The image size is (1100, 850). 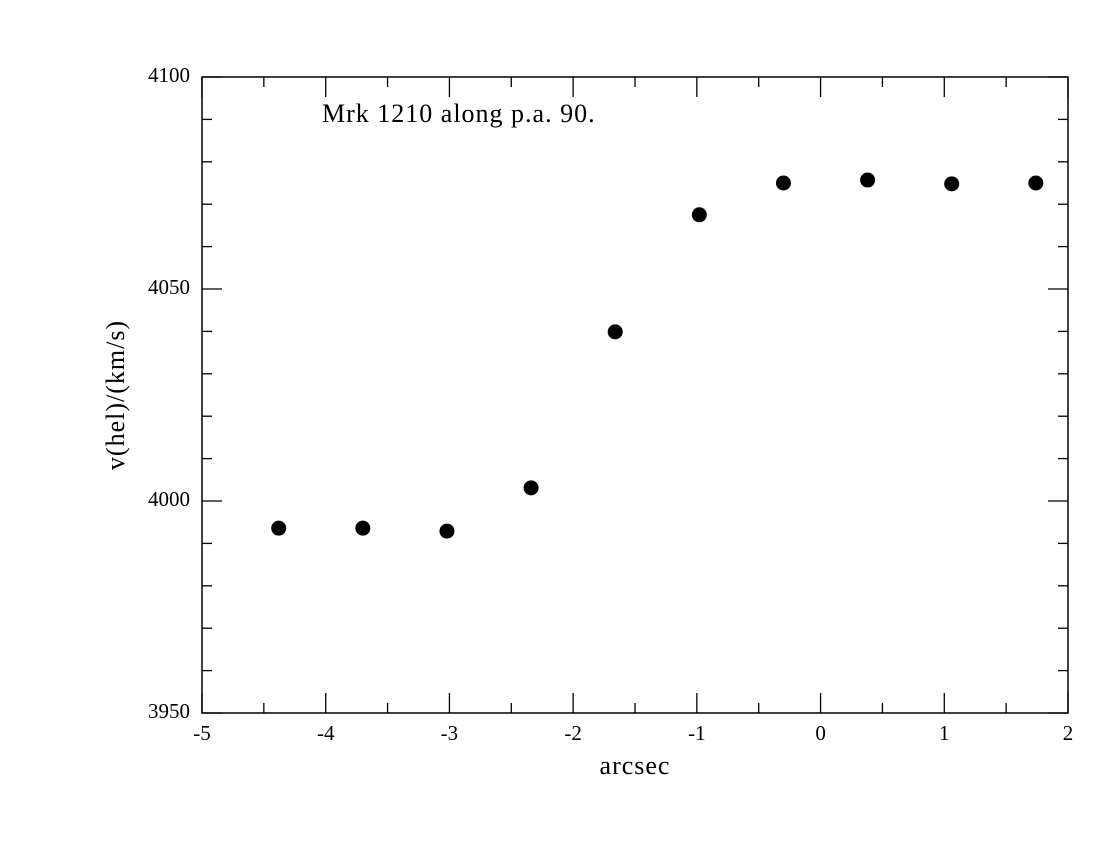 I want to click on x-tick-label: 2, so click(x=1068, y=733).